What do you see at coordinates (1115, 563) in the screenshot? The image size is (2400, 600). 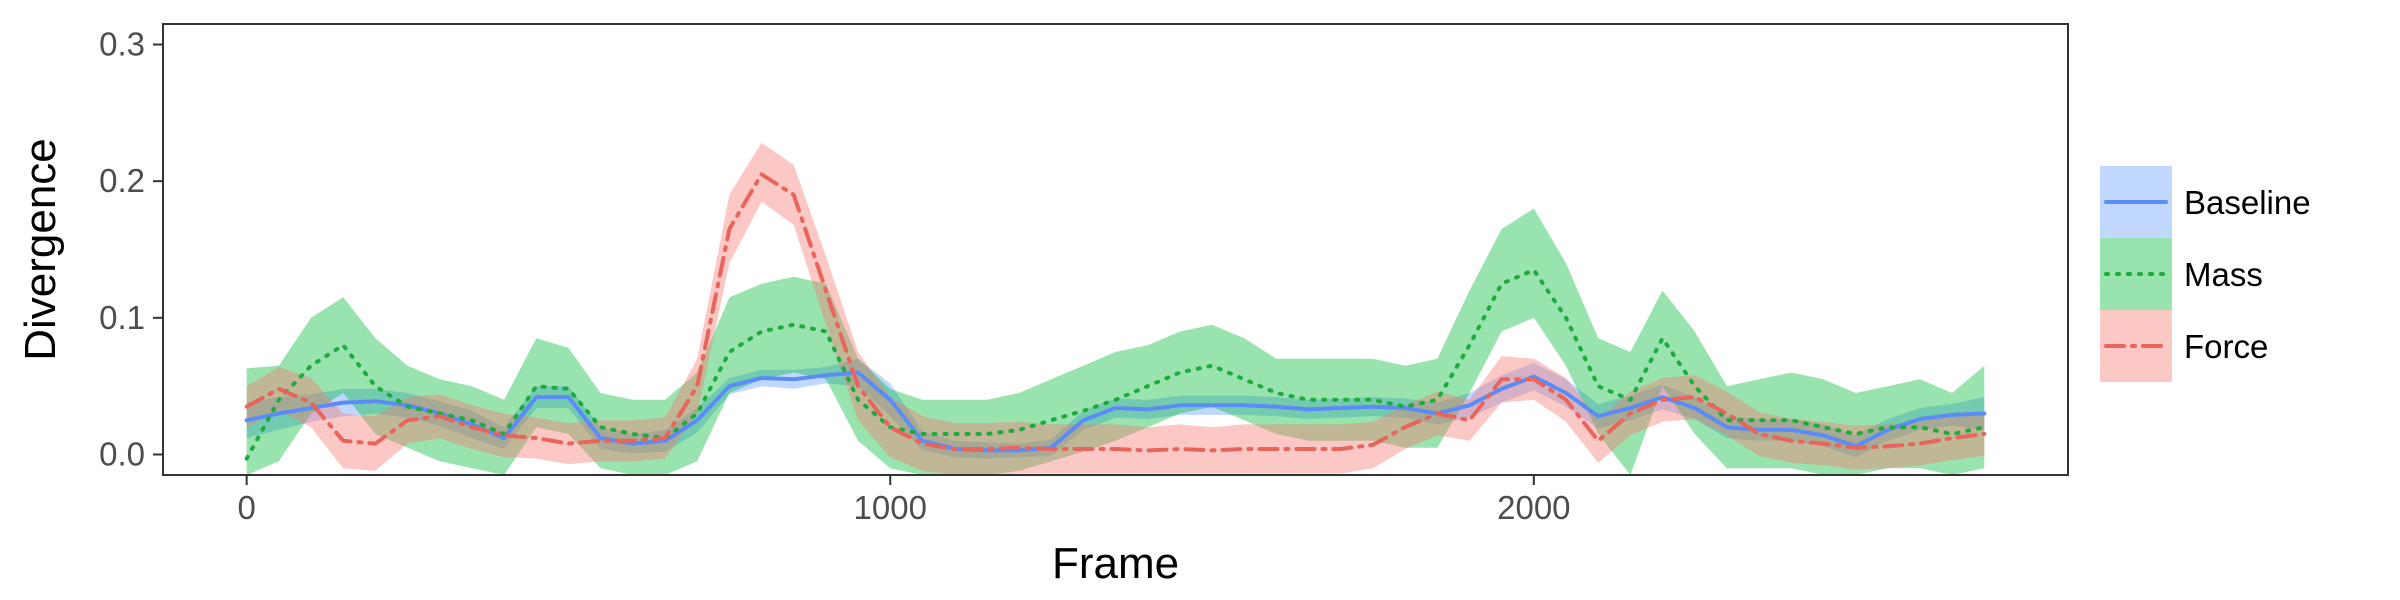 I see `x-axis-title: Frame` at bounding box center [1115, 563].